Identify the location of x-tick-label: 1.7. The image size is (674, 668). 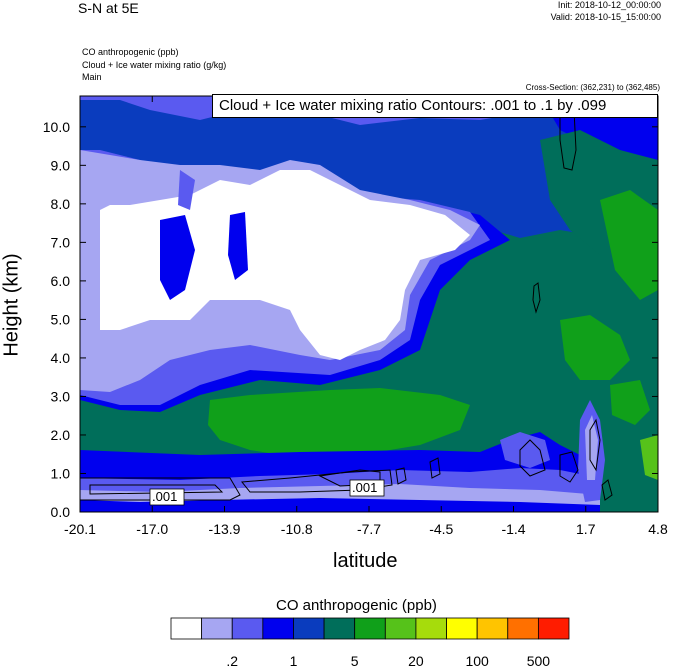
(586, 529).